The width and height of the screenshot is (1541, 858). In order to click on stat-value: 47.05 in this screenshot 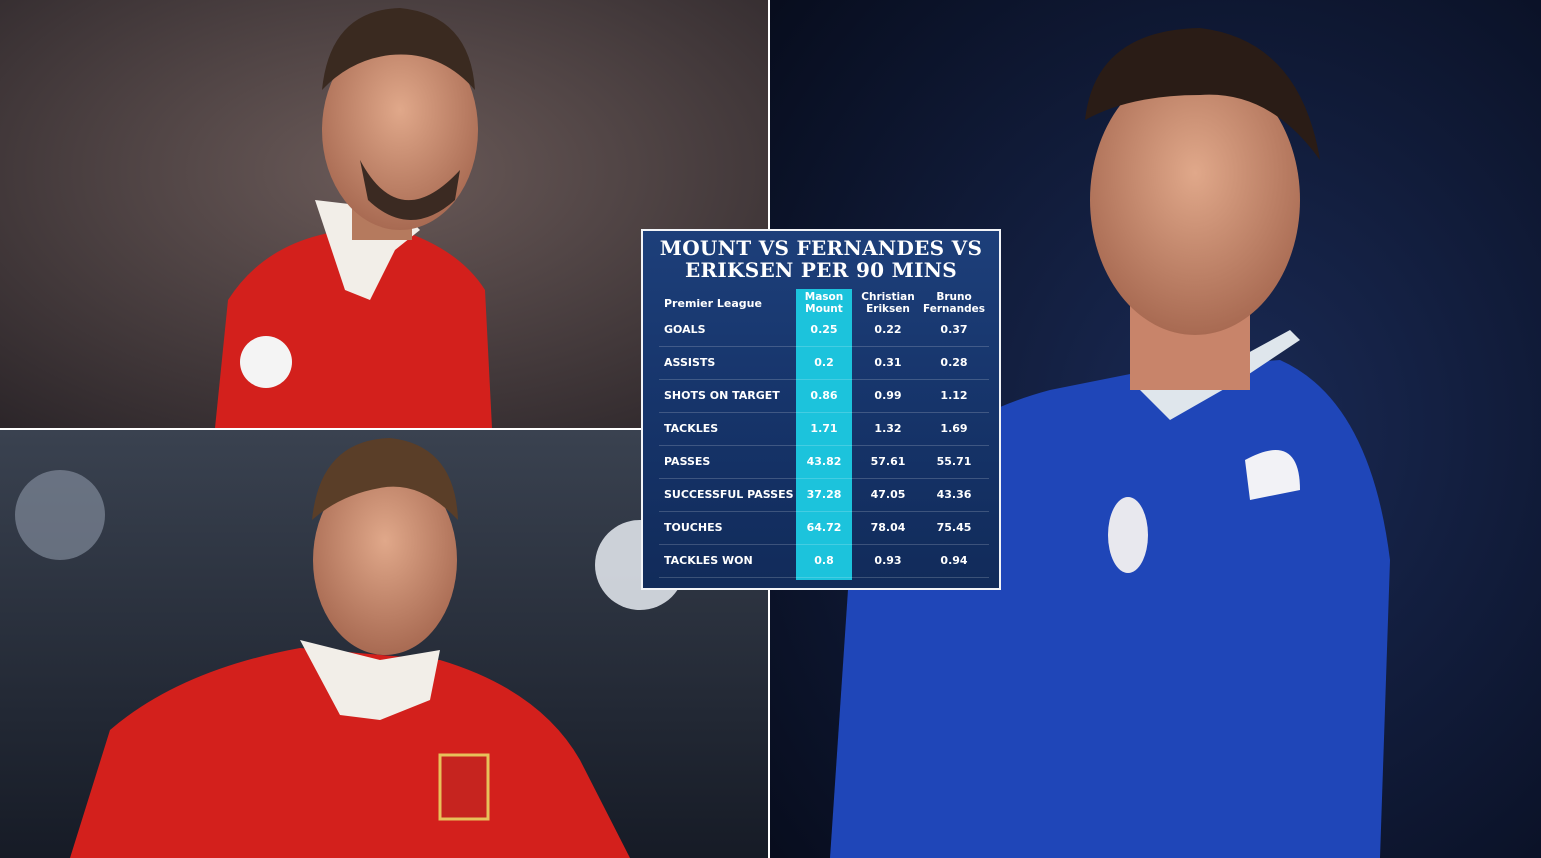, I will do `click(888, 494)`.